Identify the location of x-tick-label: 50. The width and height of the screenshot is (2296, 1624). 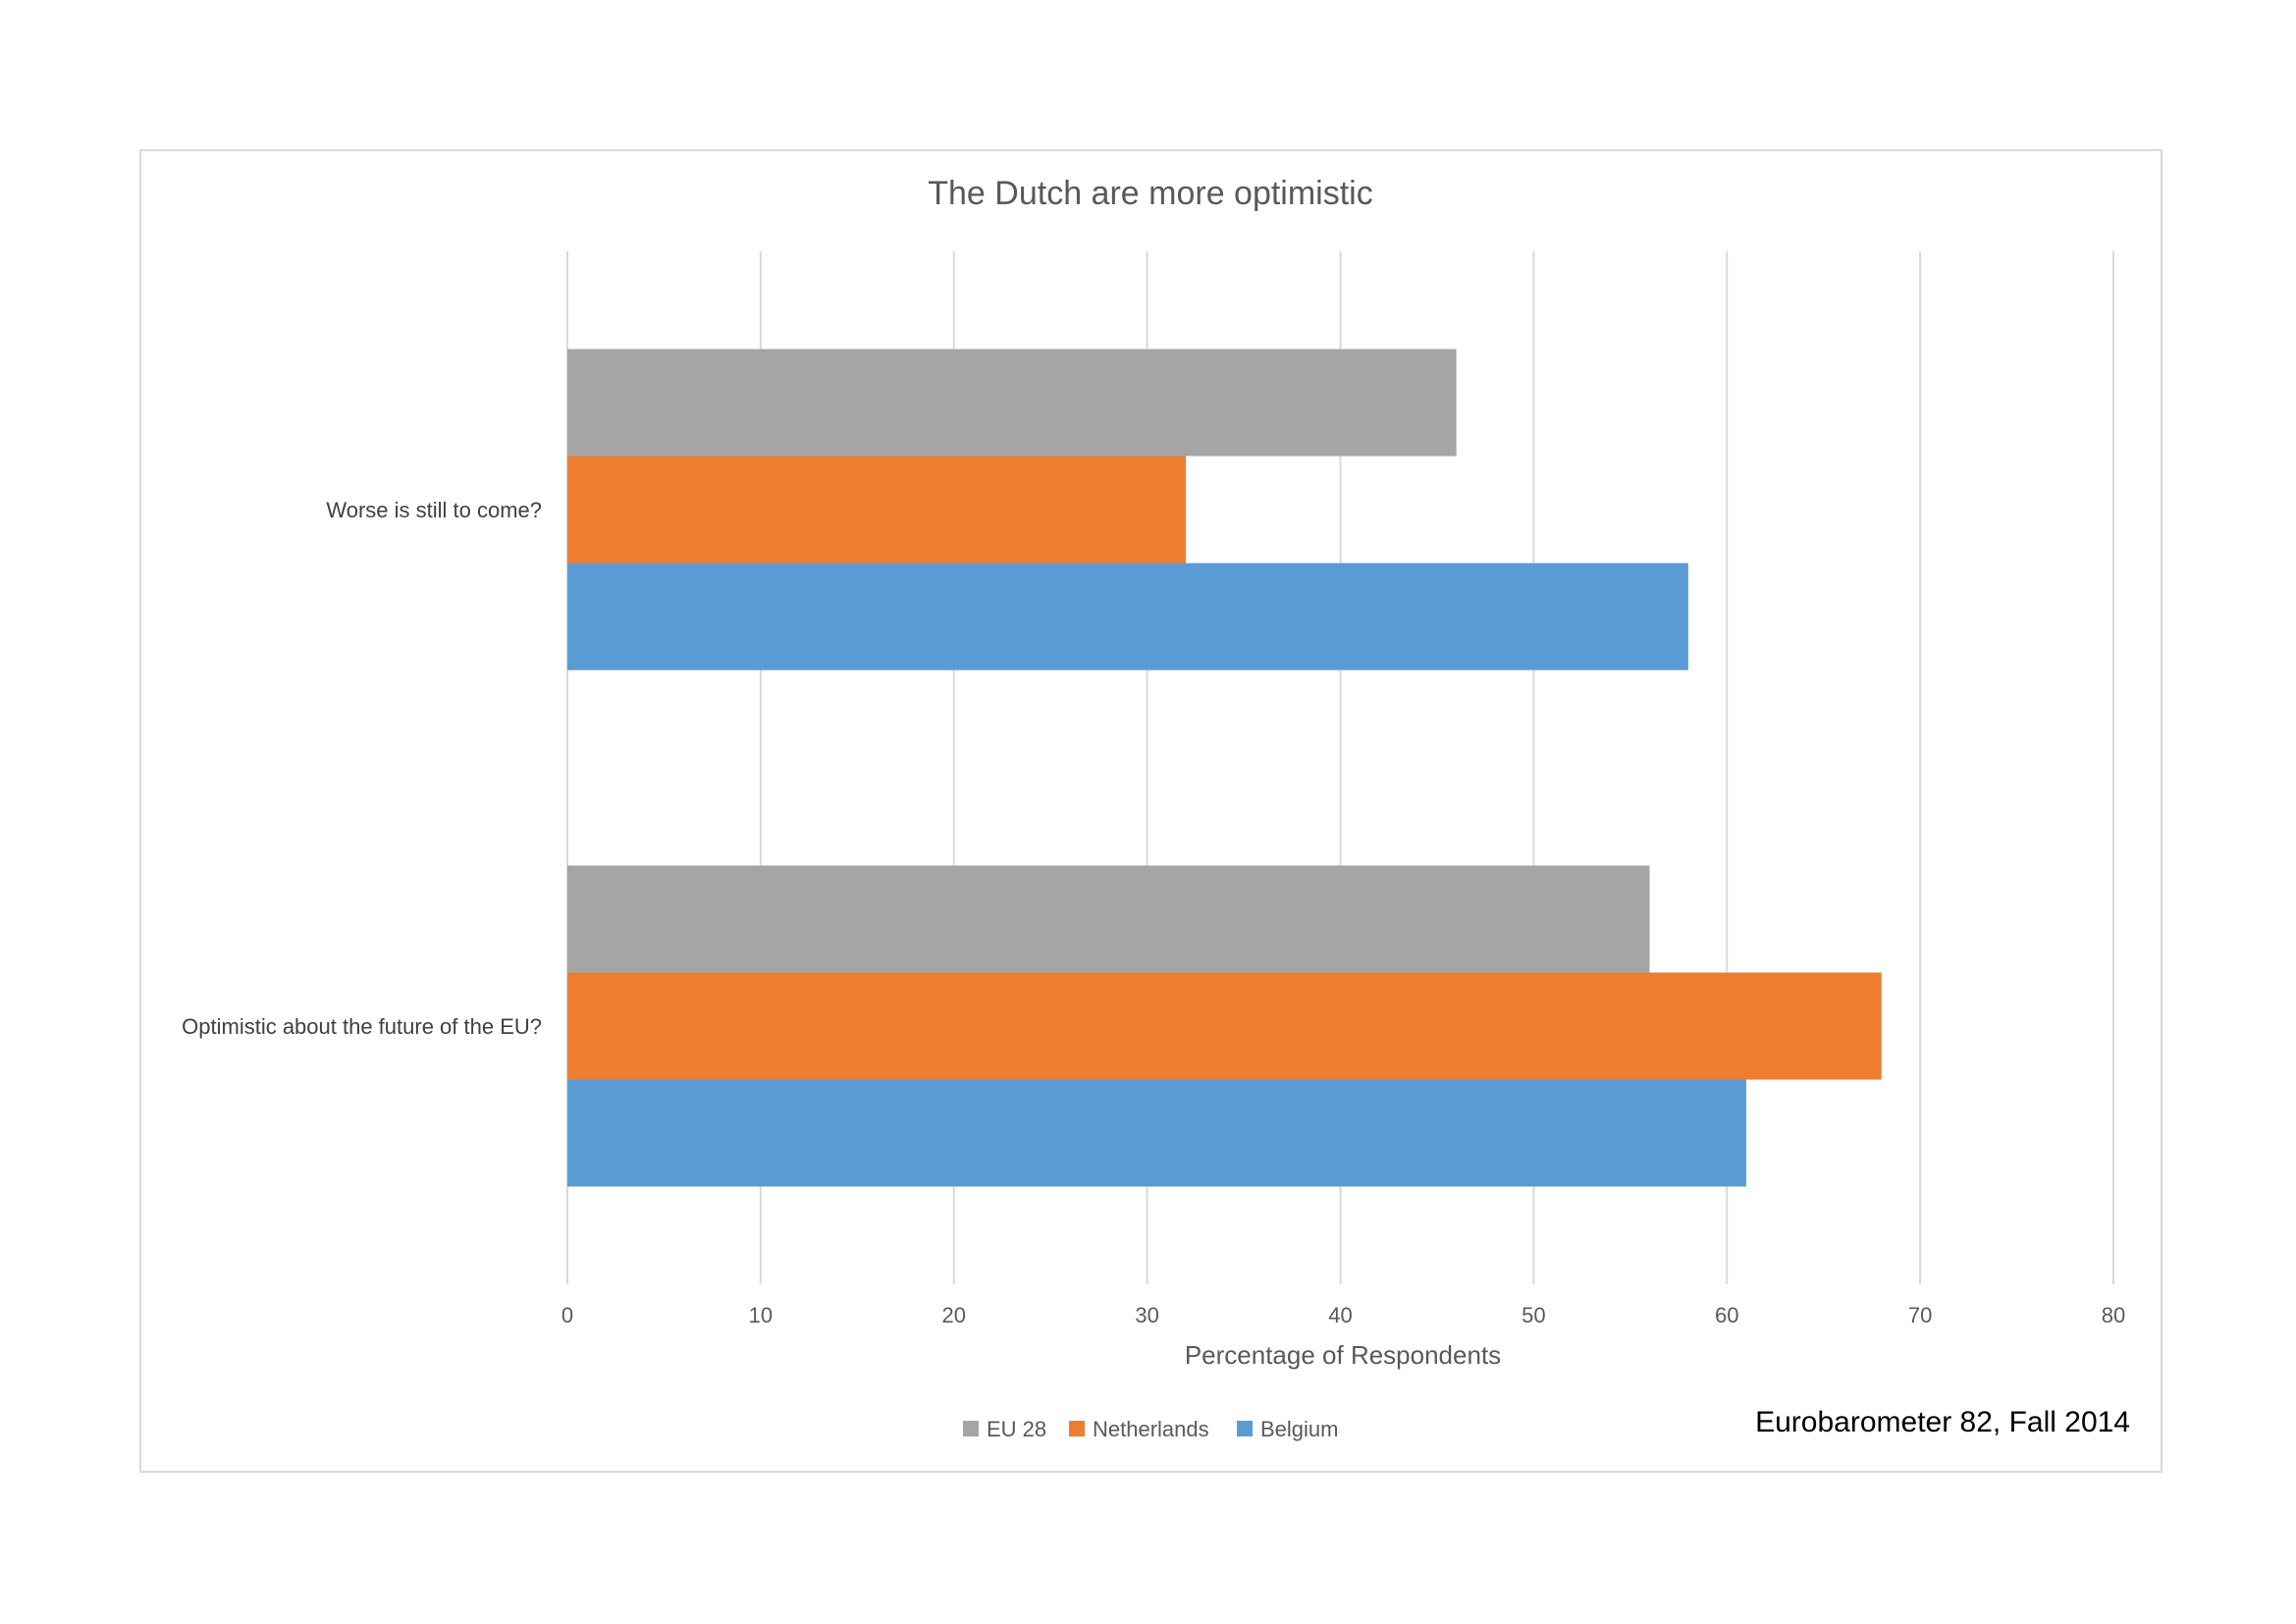
(1533, 1315).